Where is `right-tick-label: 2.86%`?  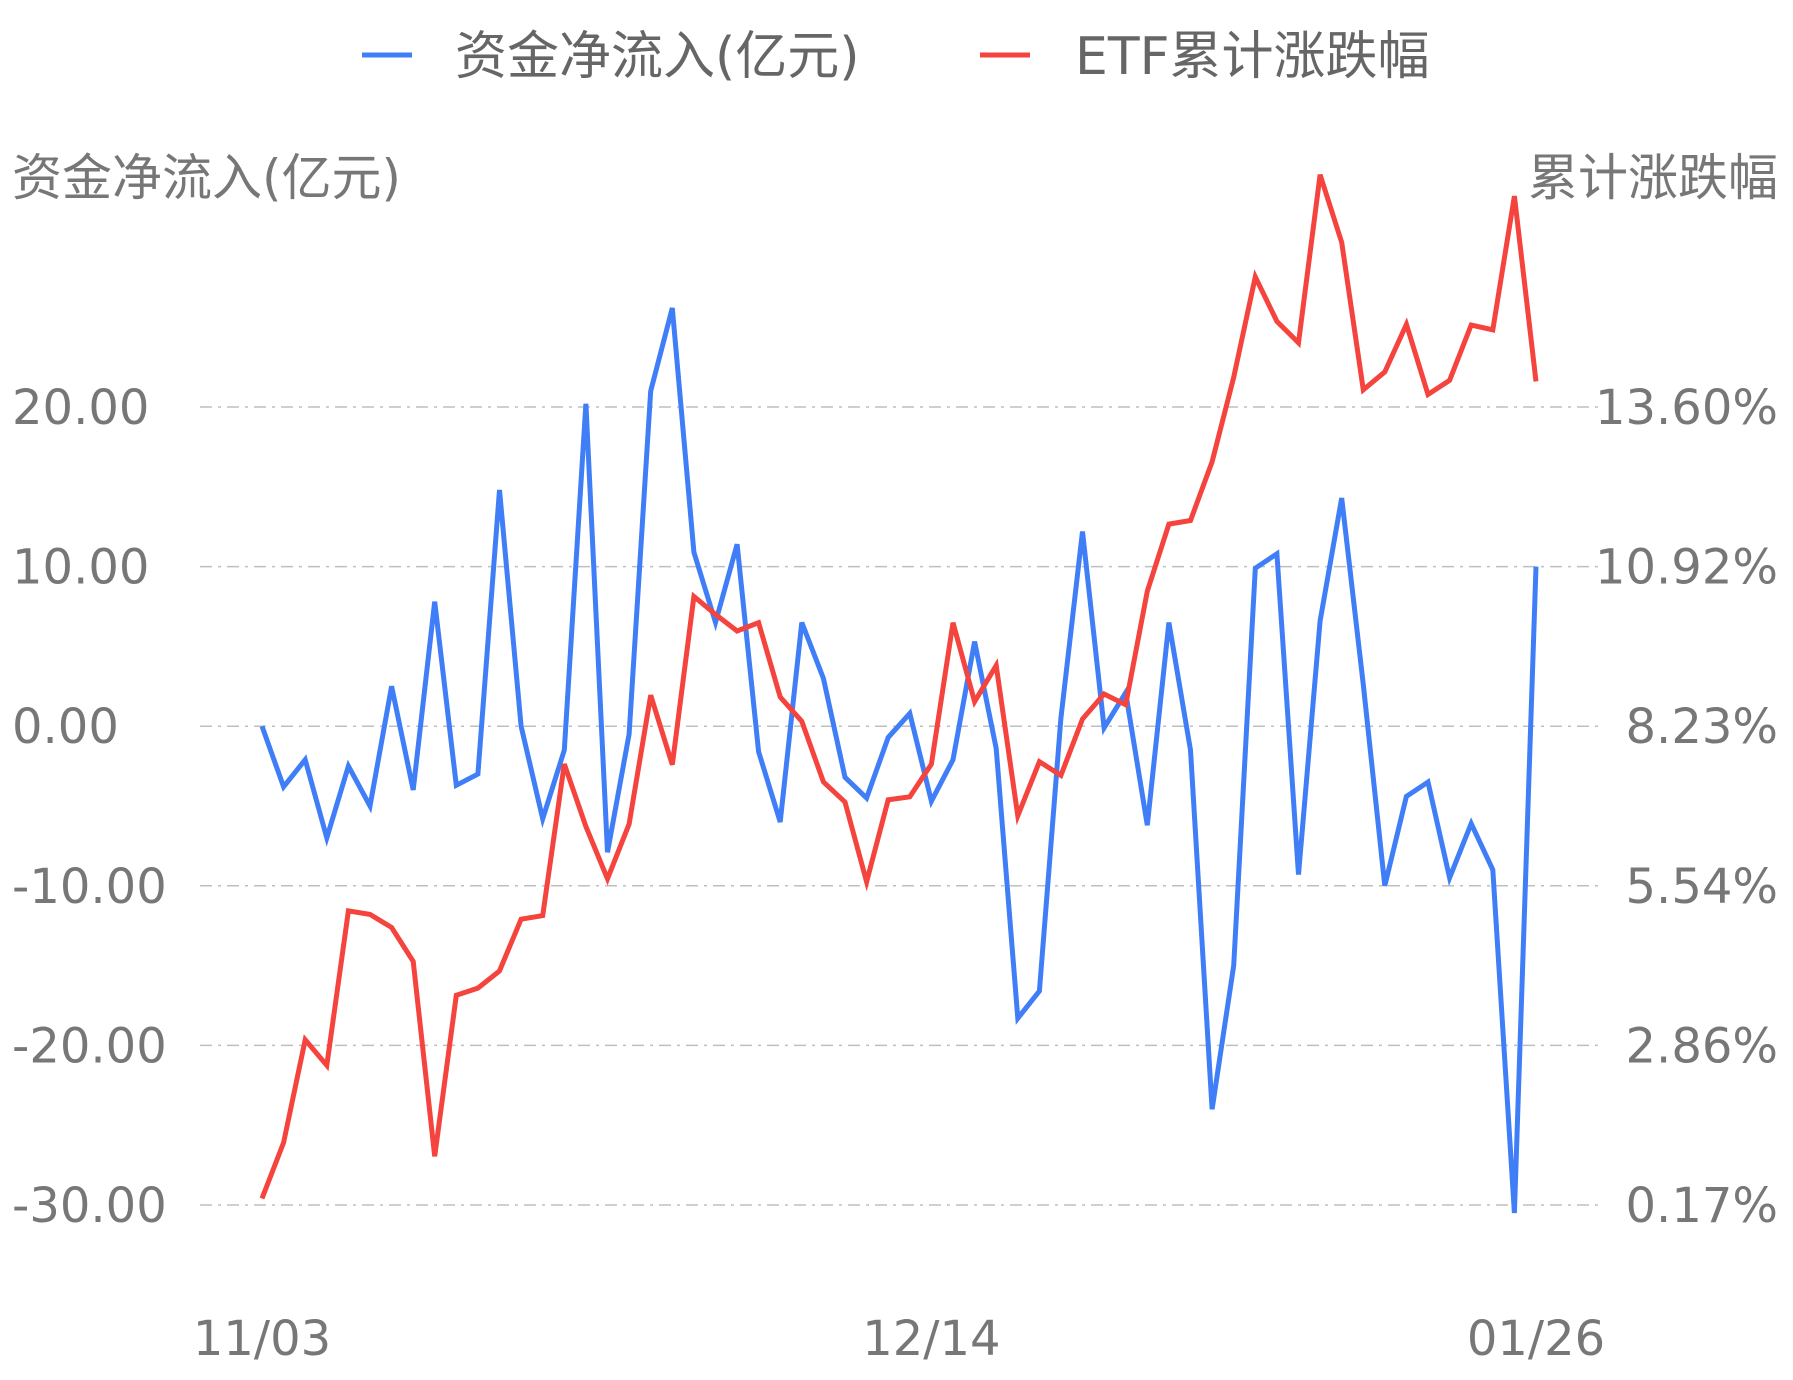 right-tick-label: 2.86% is located at coordinates (1702, 1046).